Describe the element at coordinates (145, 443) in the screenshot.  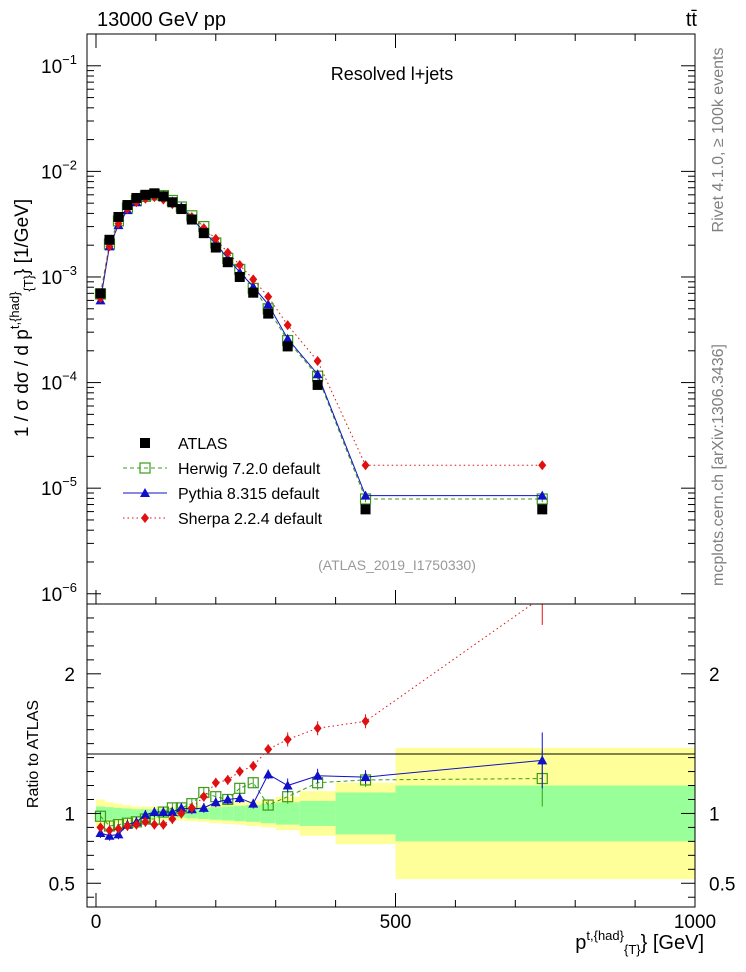
I see `legend-marker-atlas` at that location.